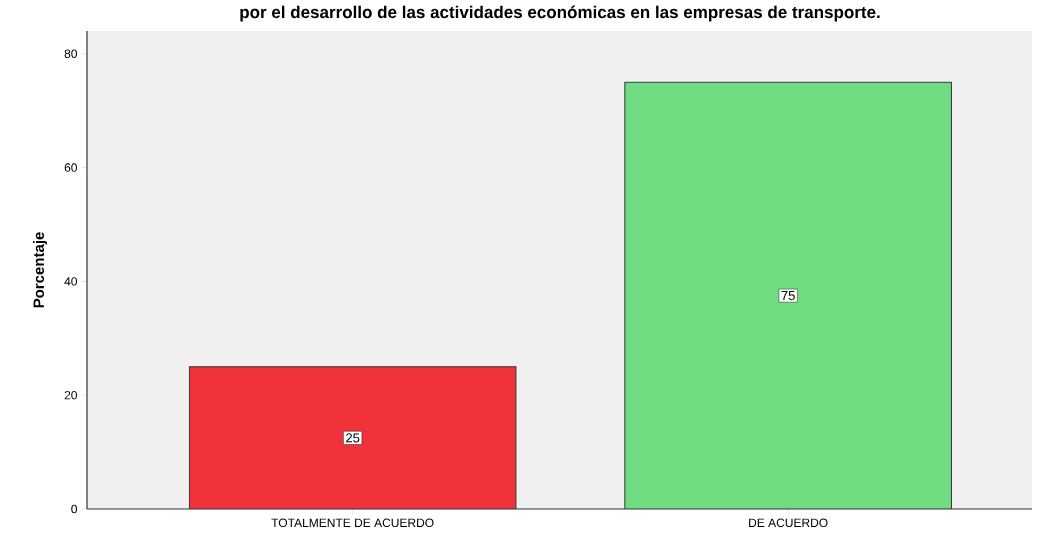  I want to click on y-tick-label: 20, so click(71, 395).